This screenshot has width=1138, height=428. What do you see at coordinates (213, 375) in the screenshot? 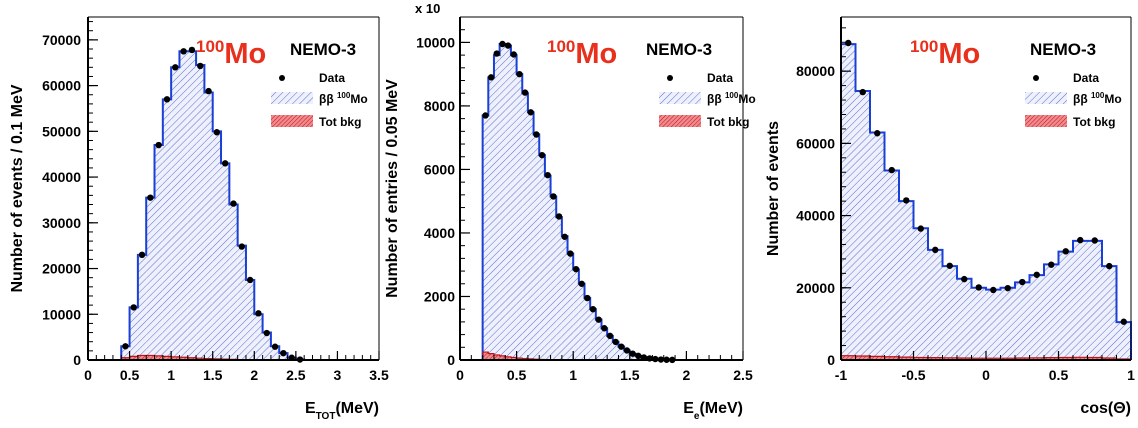
I see `x-tick-label: 1.5` at bounding box center [213, 375].